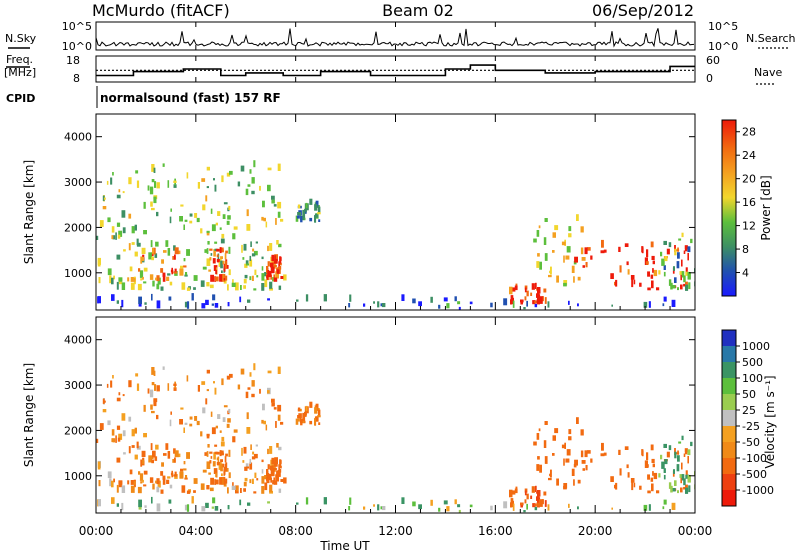 This screenshot has height=554, width=800. Describe the element at coordinates (20, 72) in the screenshot. I see `freq-left-label-line2: [MHz]` at that location.